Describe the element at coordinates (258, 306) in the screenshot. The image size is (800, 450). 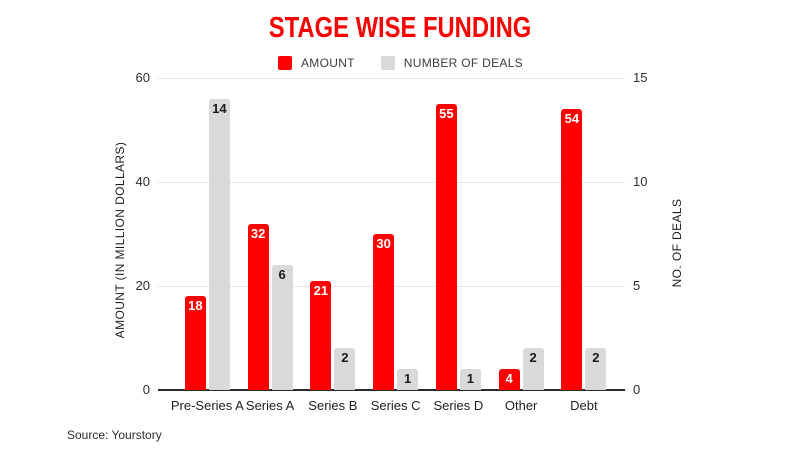
I see `bar-amount: 32` at that location.